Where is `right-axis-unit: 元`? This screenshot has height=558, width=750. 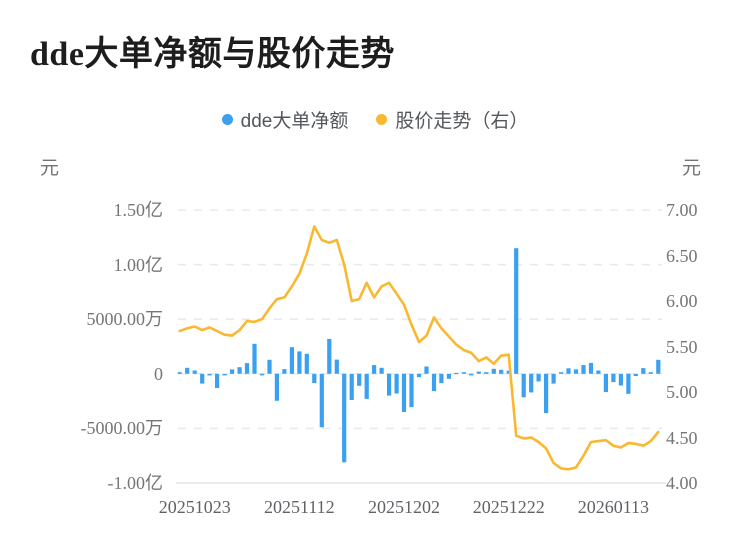 right-axis-unit: 元 is located at coordinates (692, 168).